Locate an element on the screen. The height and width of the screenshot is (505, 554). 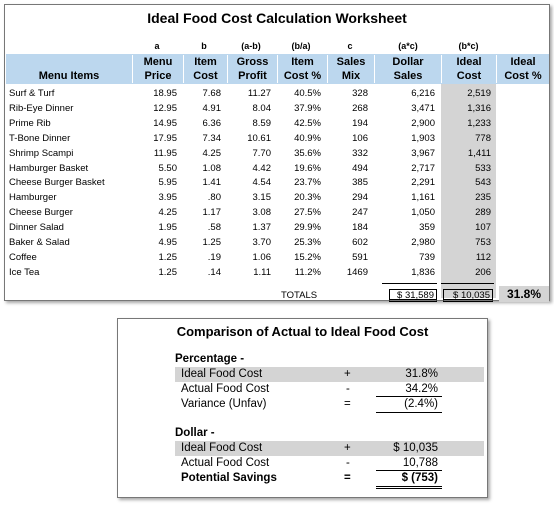
cell-item: Rib-Eye Dinner is located at coordinates (41, 108).